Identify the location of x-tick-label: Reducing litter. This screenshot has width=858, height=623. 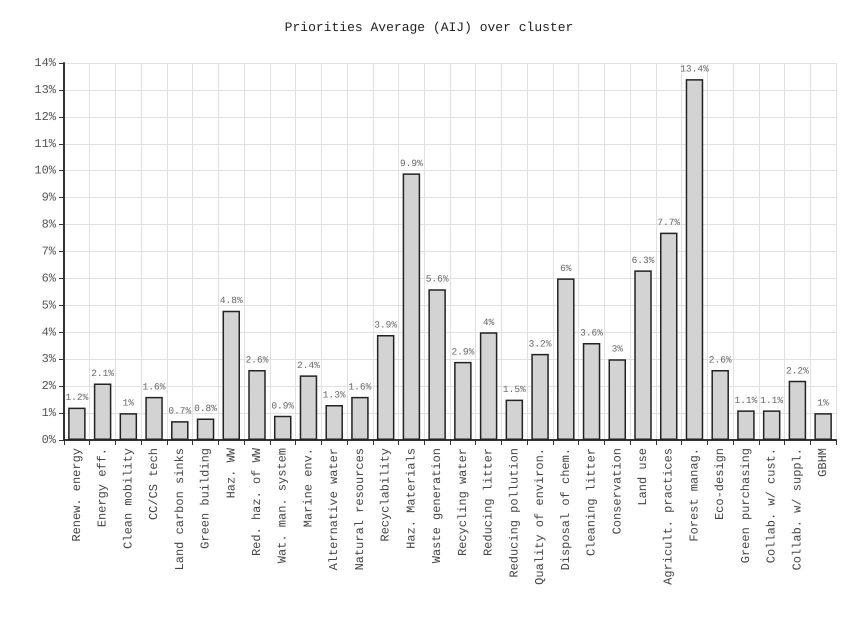
(489, 502).